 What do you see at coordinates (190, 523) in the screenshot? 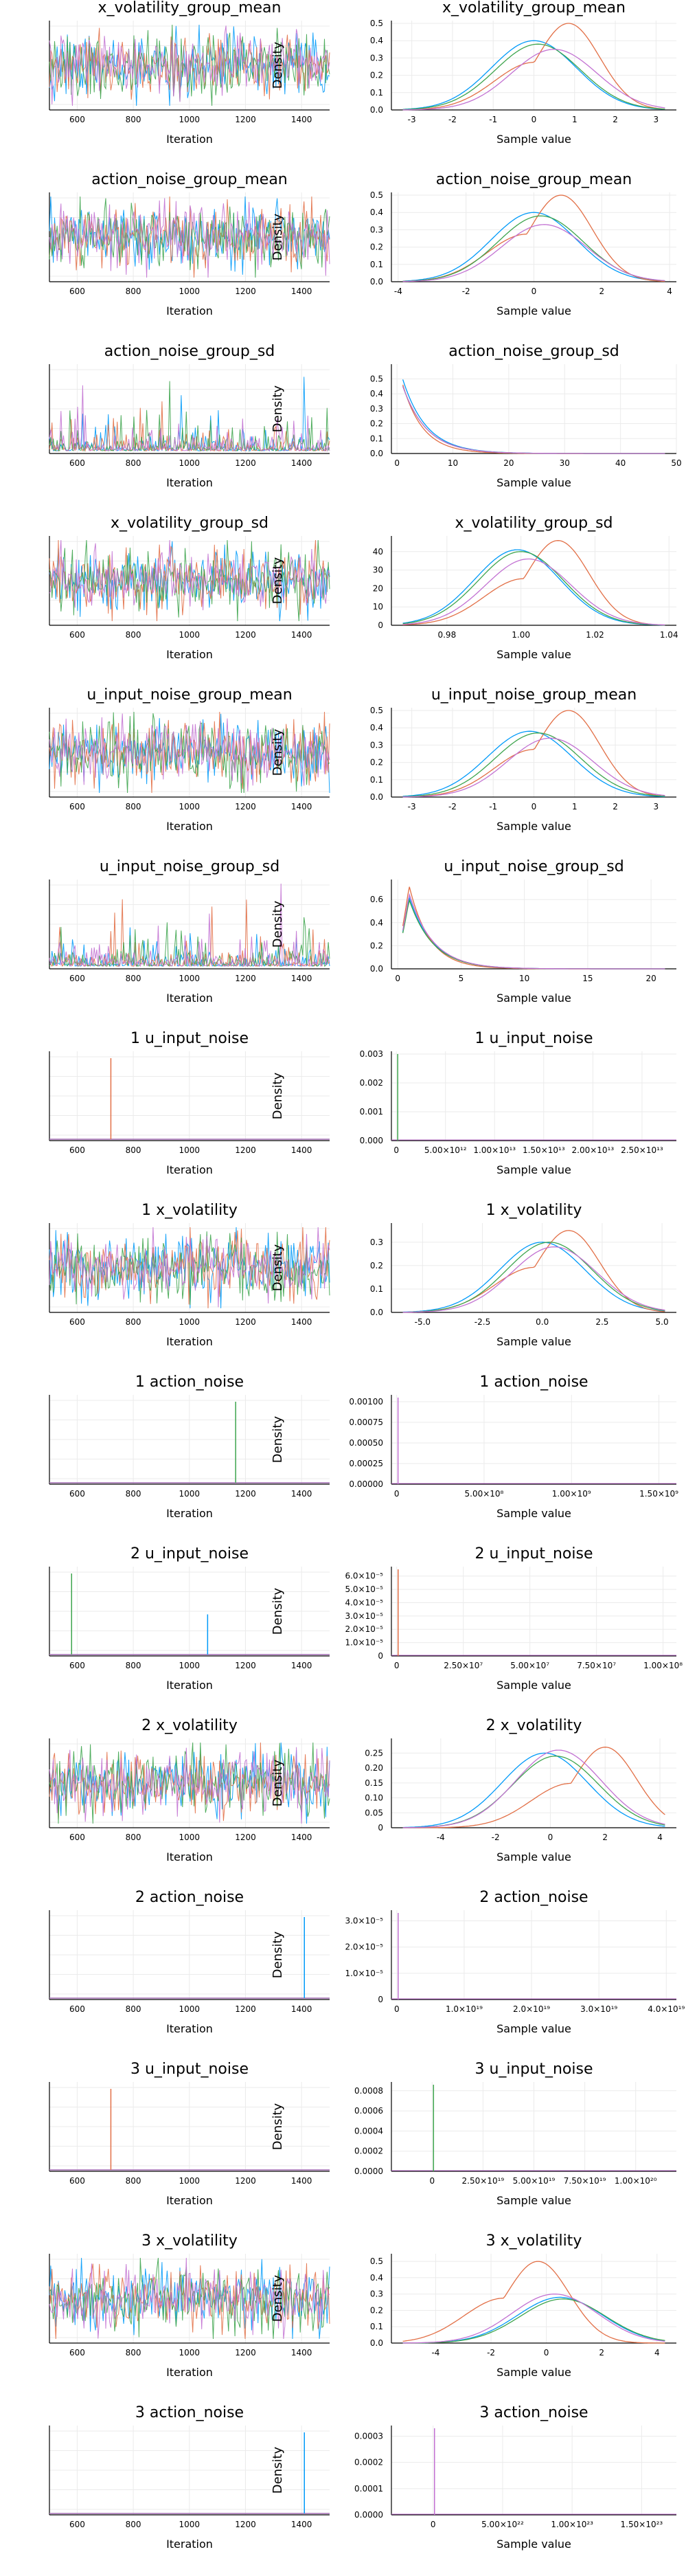
I see `trace-title: x_volatility_group_sd` at bounding box center [190, 523].